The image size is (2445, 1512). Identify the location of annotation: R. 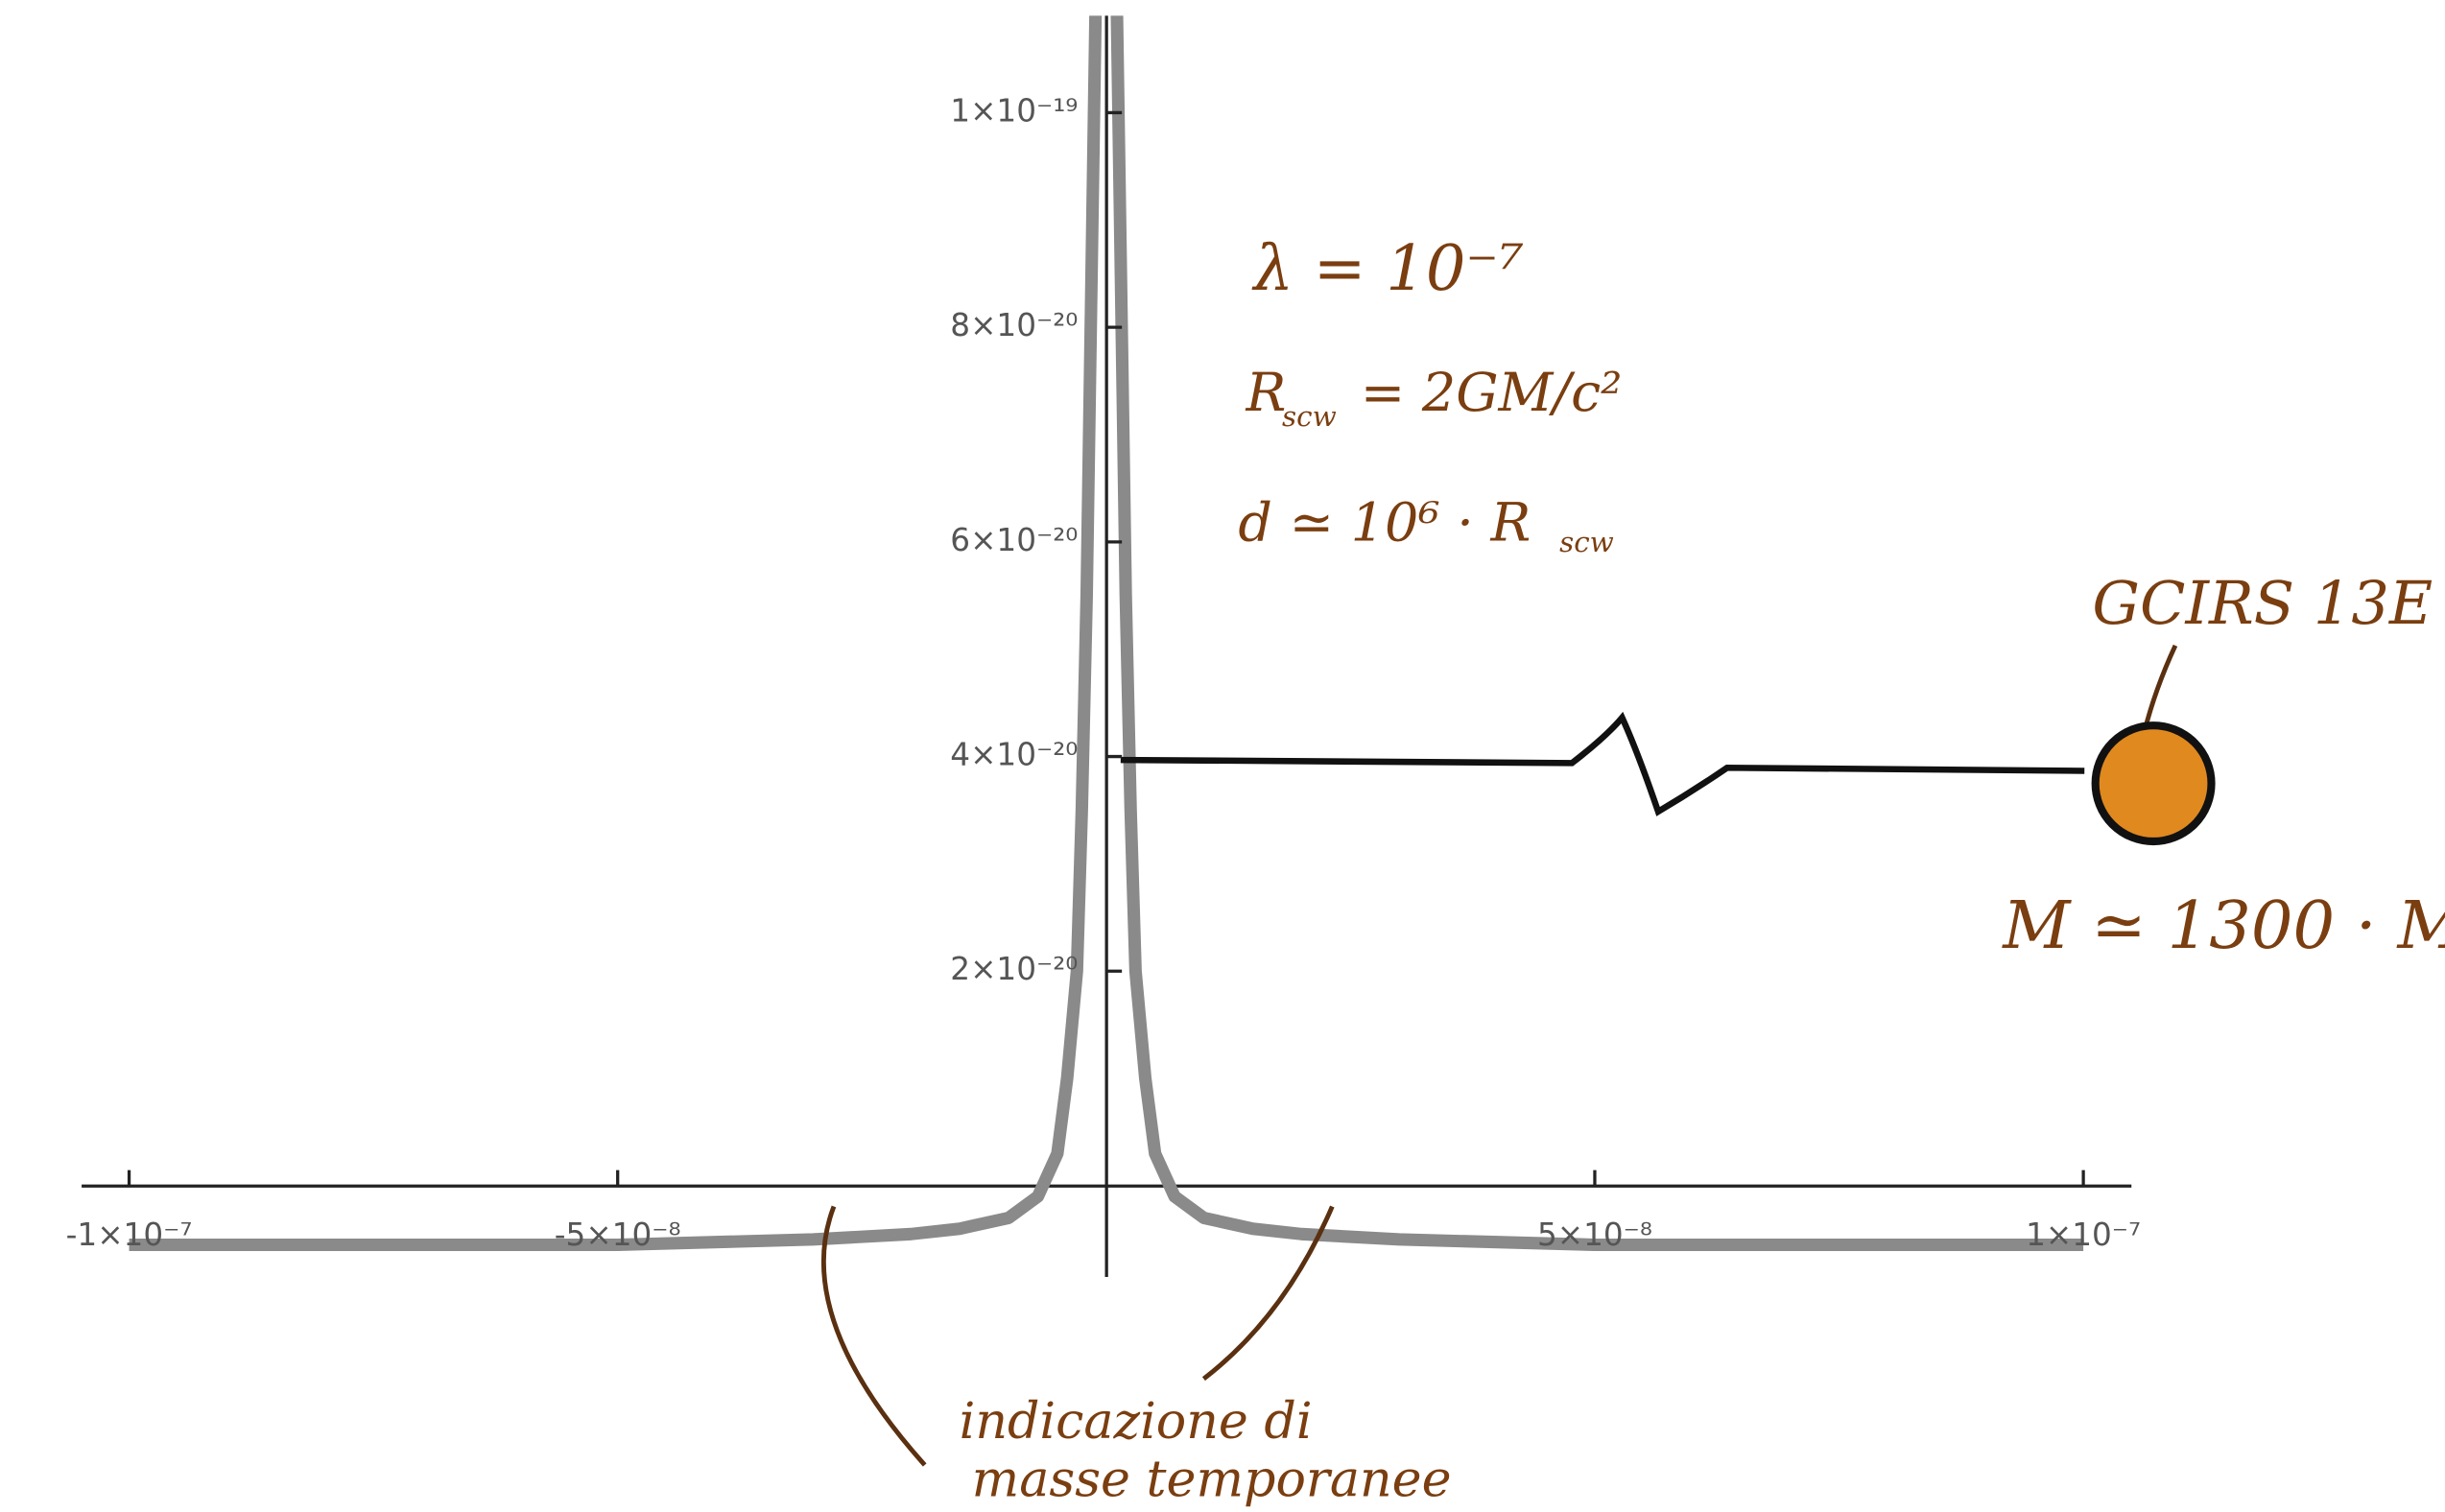
(1265, 393).